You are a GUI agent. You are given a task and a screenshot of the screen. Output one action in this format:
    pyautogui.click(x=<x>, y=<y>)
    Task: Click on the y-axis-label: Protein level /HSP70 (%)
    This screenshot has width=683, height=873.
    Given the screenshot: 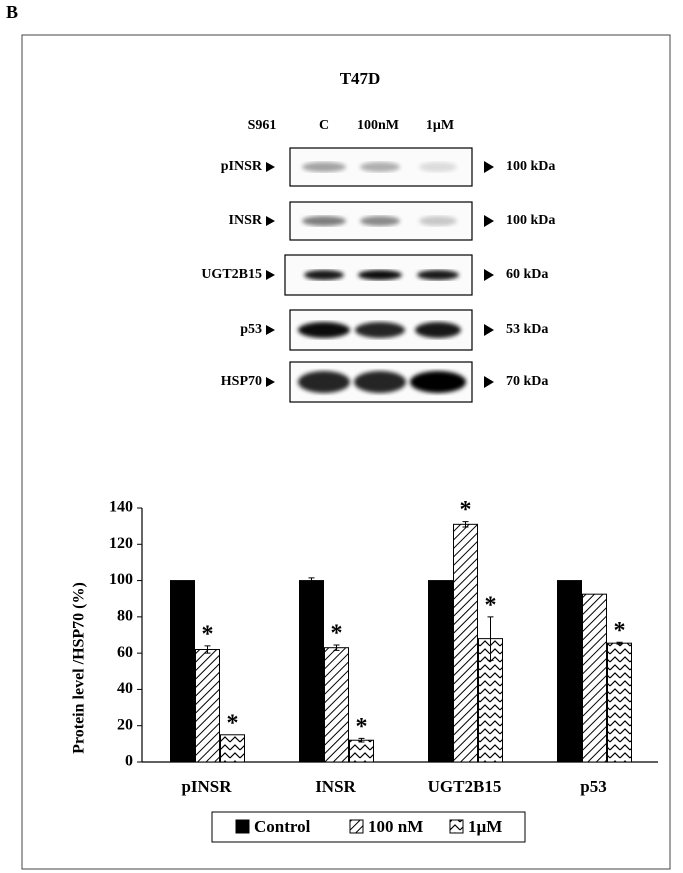 What is the action you would take?
    pyautogui.click(x=79, y=668)
    